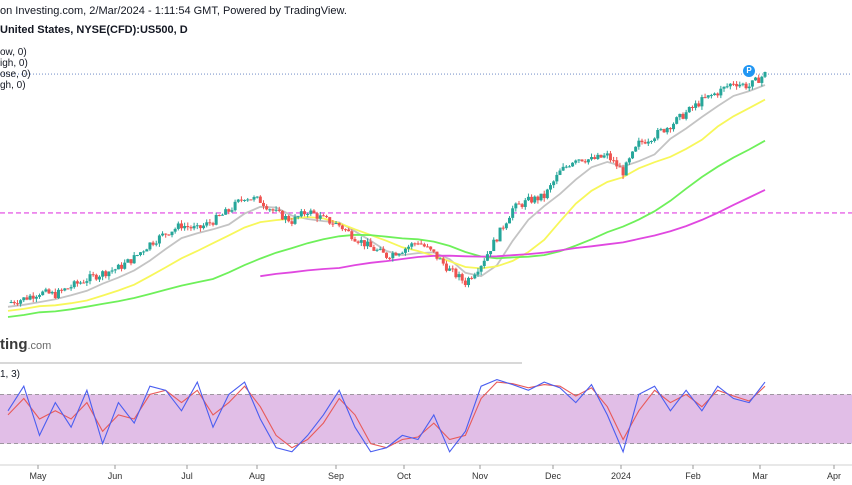 This screenshot has height=485, width=852. What do you see at coordinates (749, 71) in the screenshot?
I see `p-badge-icon: P` at bounding box center [749, 71].